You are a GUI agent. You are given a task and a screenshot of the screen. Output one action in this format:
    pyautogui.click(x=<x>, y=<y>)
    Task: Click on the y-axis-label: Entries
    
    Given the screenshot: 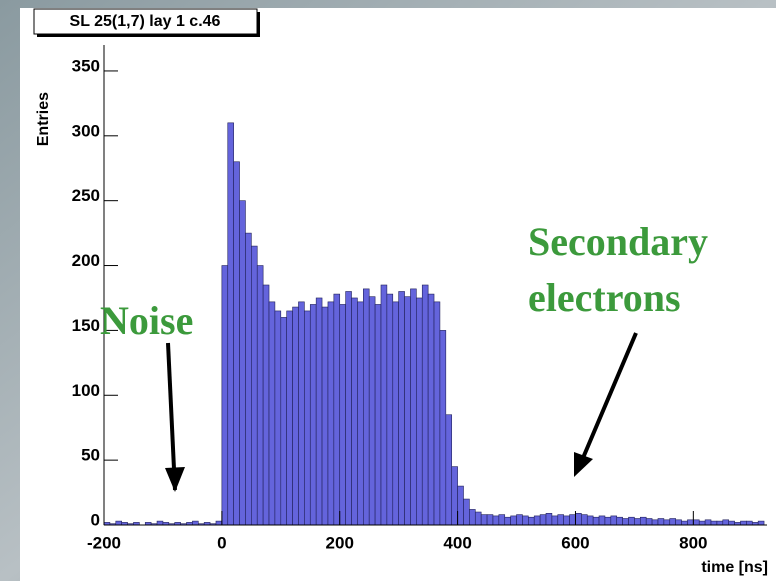 What is the action you would take?
    pyautogui.click(x=43, y=119)
    